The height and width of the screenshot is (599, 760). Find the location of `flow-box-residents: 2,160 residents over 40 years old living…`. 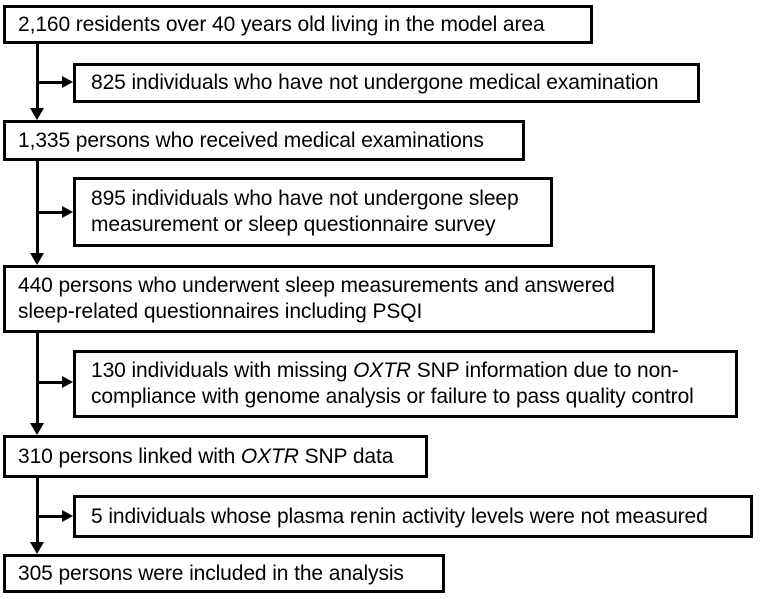

flow-box-residents: 2,160 residents over 40 years old living… is located at coordinates (298, 24).